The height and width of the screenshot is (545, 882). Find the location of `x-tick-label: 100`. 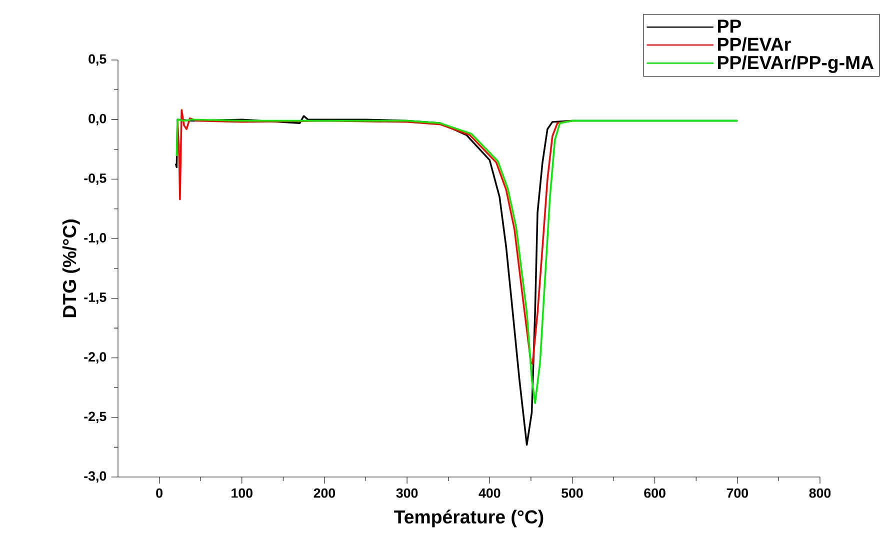

x-tick-label: 100 is located at coordinates (242, 493).